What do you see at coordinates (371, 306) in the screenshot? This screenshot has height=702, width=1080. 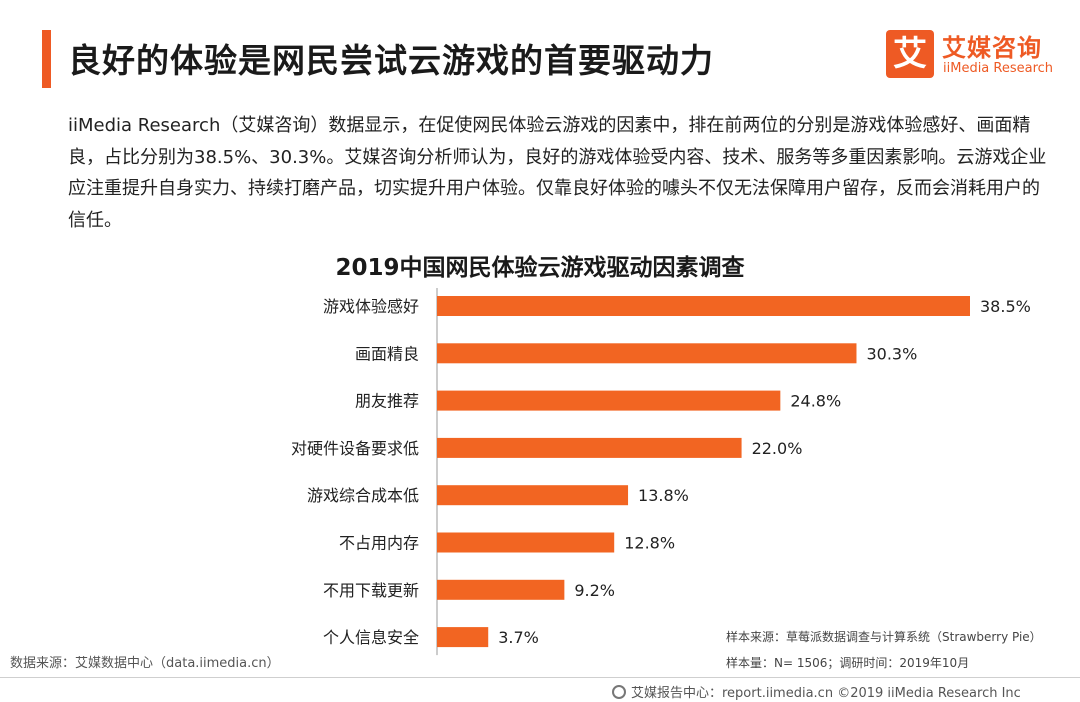 I see `category-label: 游戏体验感好` at bounding box center [371, 306].